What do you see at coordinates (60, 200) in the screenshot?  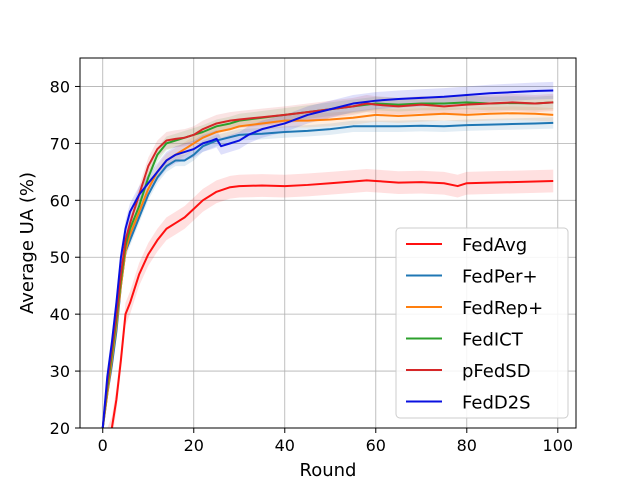 I see `y-tick-label: 60` at bounding box center [60, 200].